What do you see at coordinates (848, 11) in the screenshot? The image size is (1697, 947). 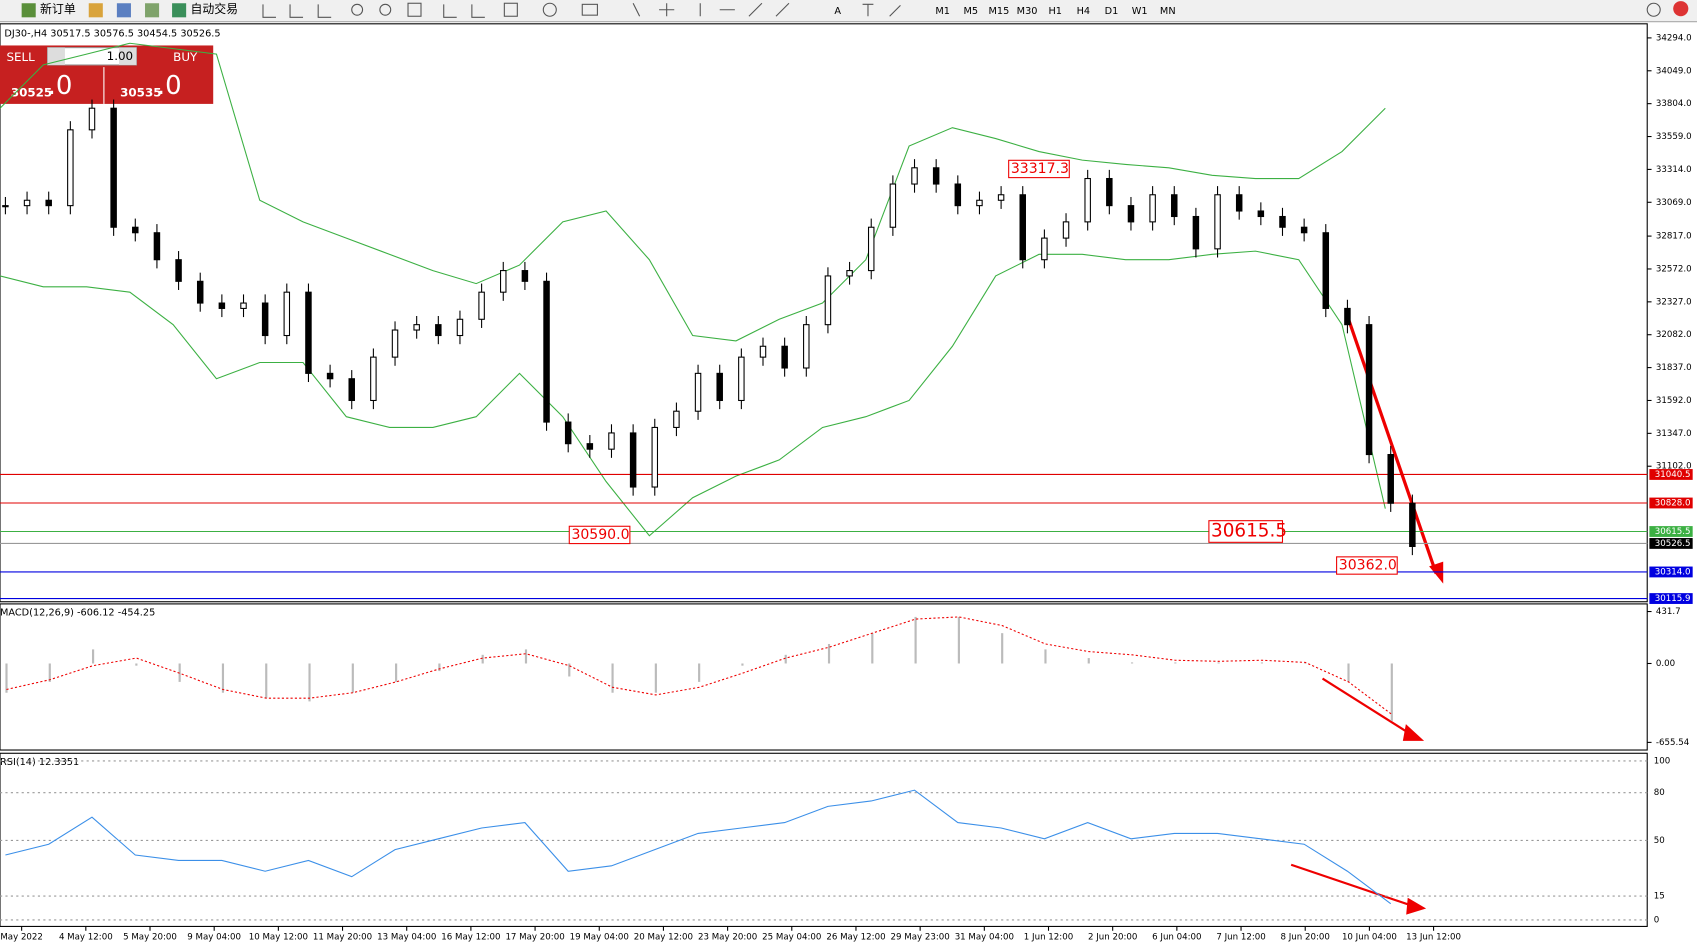 I see `toolbar` at bounding box center [848, 11].